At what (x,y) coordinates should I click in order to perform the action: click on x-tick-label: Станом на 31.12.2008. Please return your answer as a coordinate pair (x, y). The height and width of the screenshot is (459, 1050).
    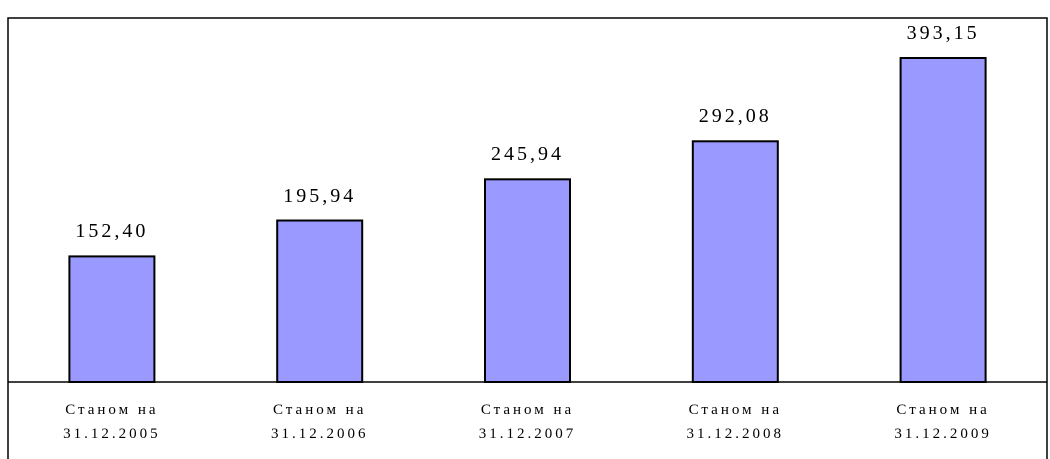
    Looking at the image, I should click on (735, 422).